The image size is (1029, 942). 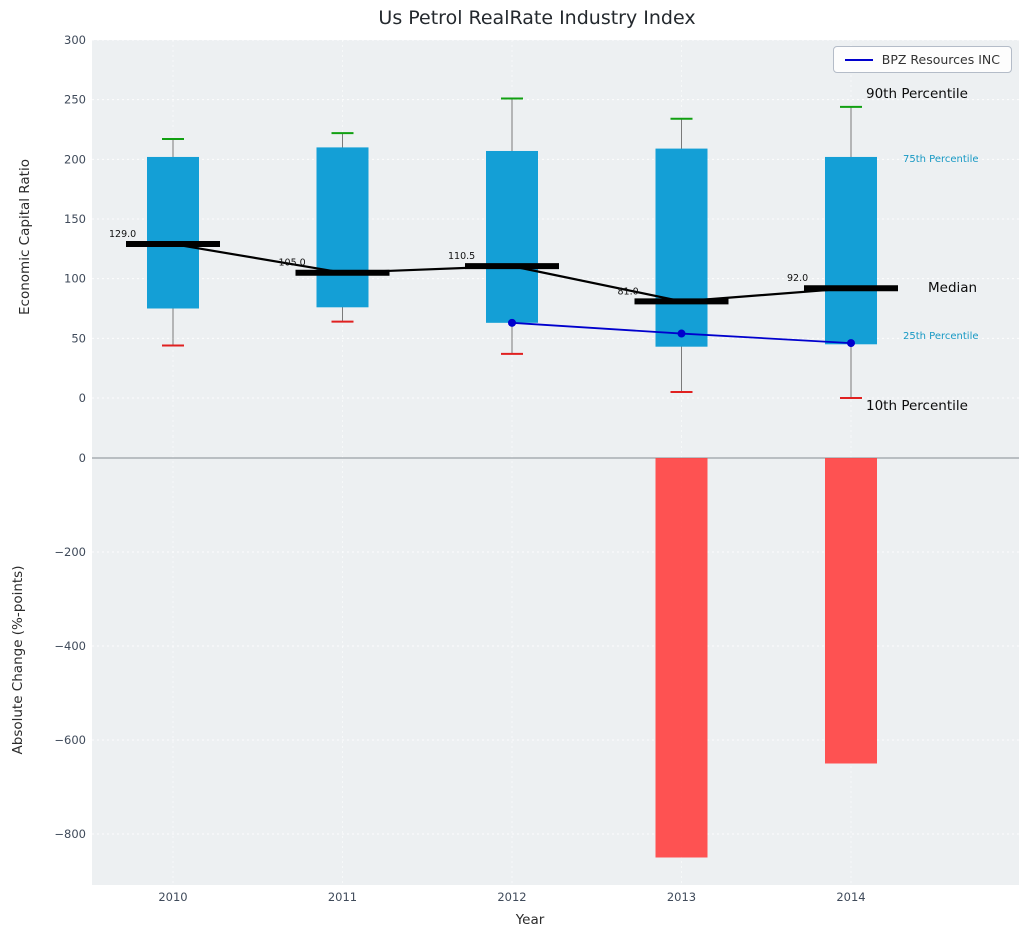 What do you see at coordinates (628, 291) in the screenshot?
I see `median-value-label: 81.0` at bounding box center [628, 291].